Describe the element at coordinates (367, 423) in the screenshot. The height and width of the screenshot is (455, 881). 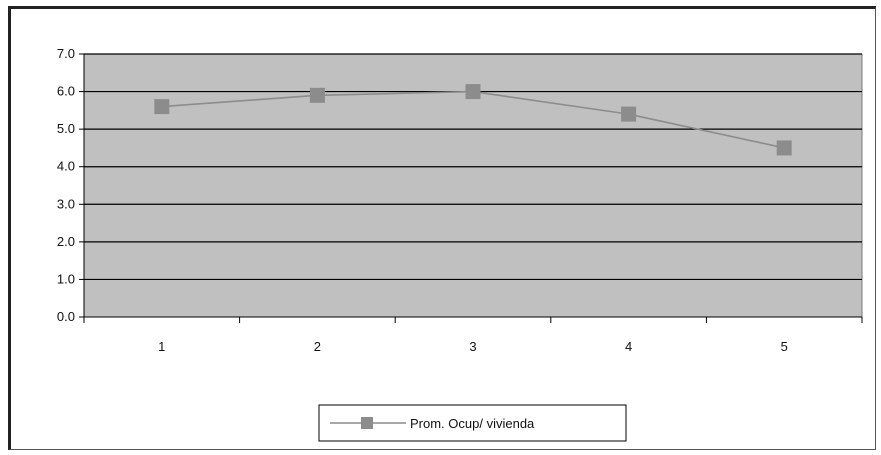
I see `legend-marker-swatch` at that location.